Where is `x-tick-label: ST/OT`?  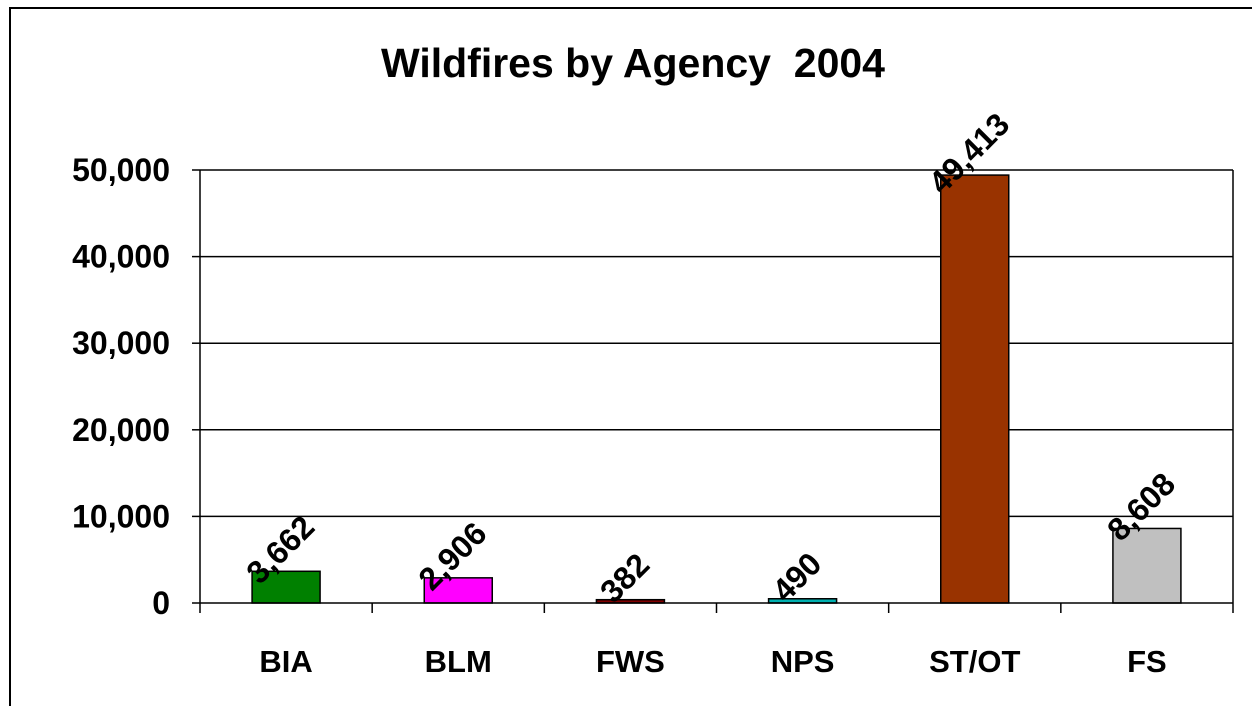 x-tick-label: ST/OT is located at coordinates (974, 661).